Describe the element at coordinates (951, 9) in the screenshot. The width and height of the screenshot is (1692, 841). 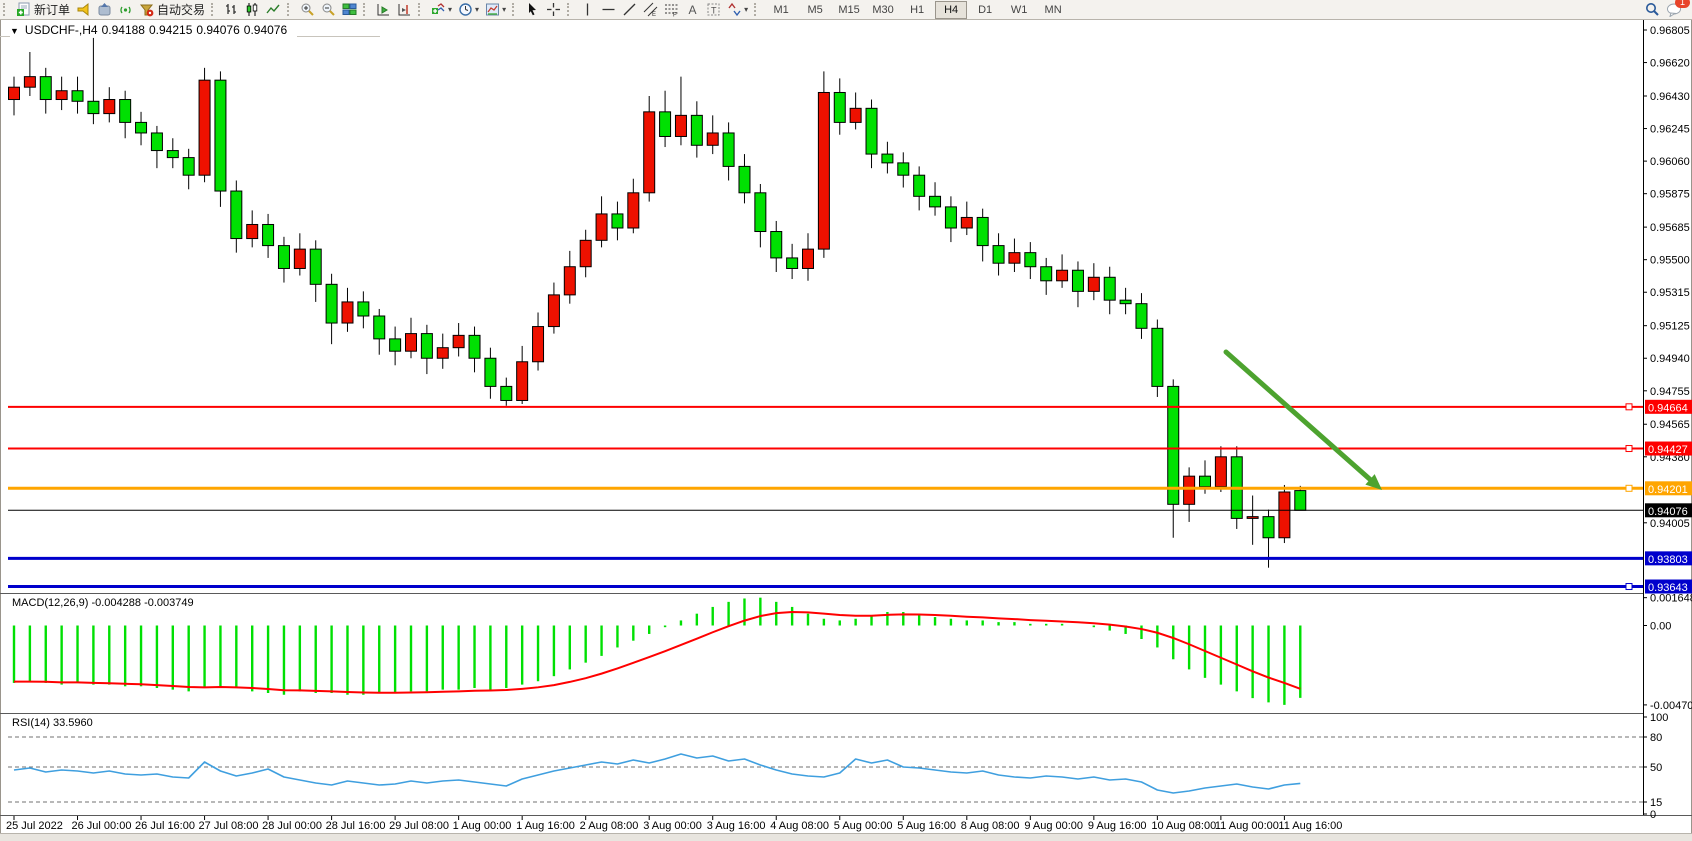
I see `timeframe-button-h4: H4` at that location.